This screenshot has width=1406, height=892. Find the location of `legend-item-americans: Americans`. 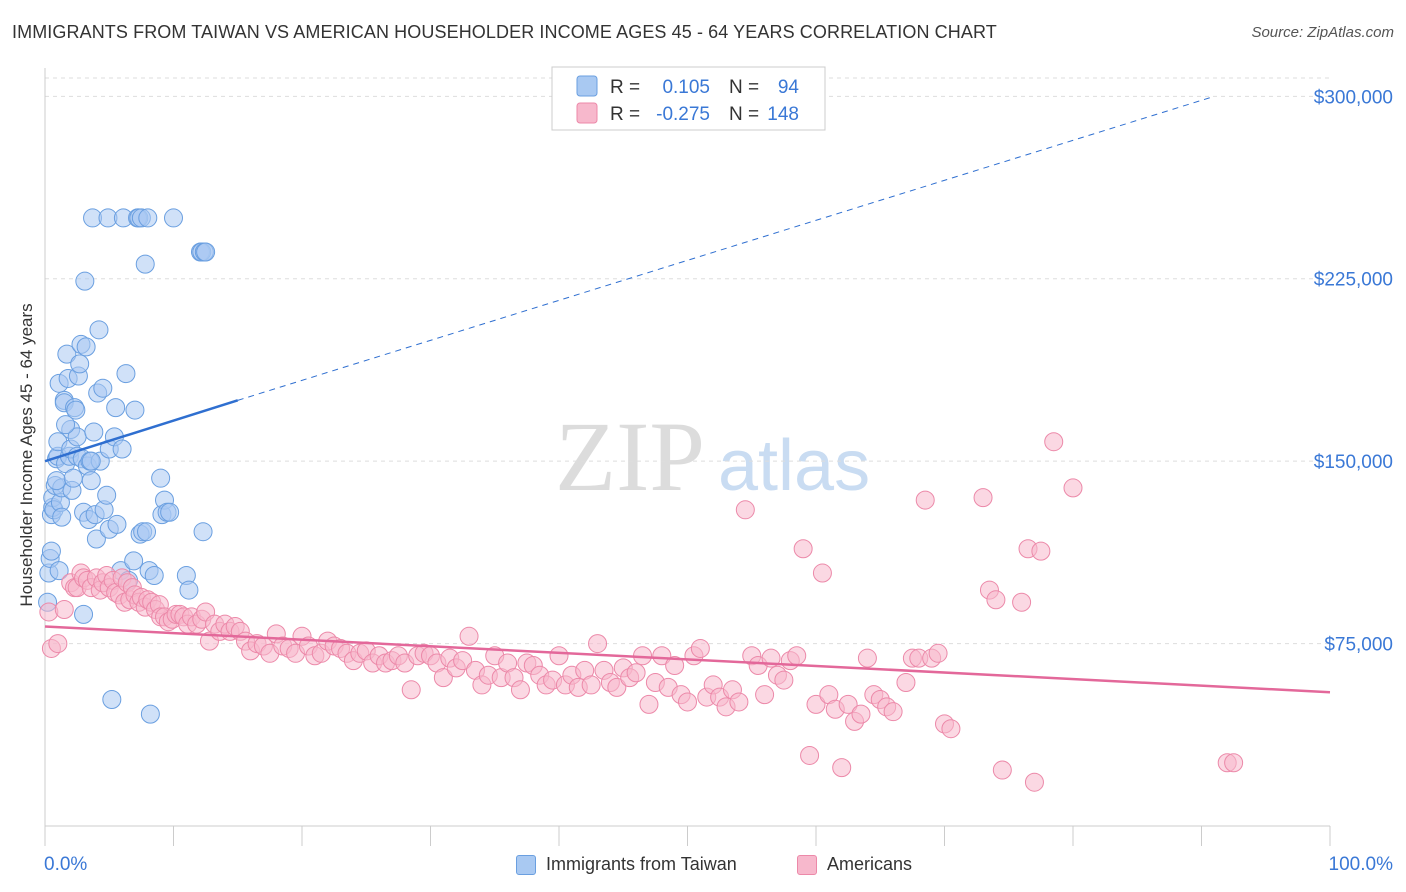

legend-item-americans: Americans is located at coordinates (854, 864).